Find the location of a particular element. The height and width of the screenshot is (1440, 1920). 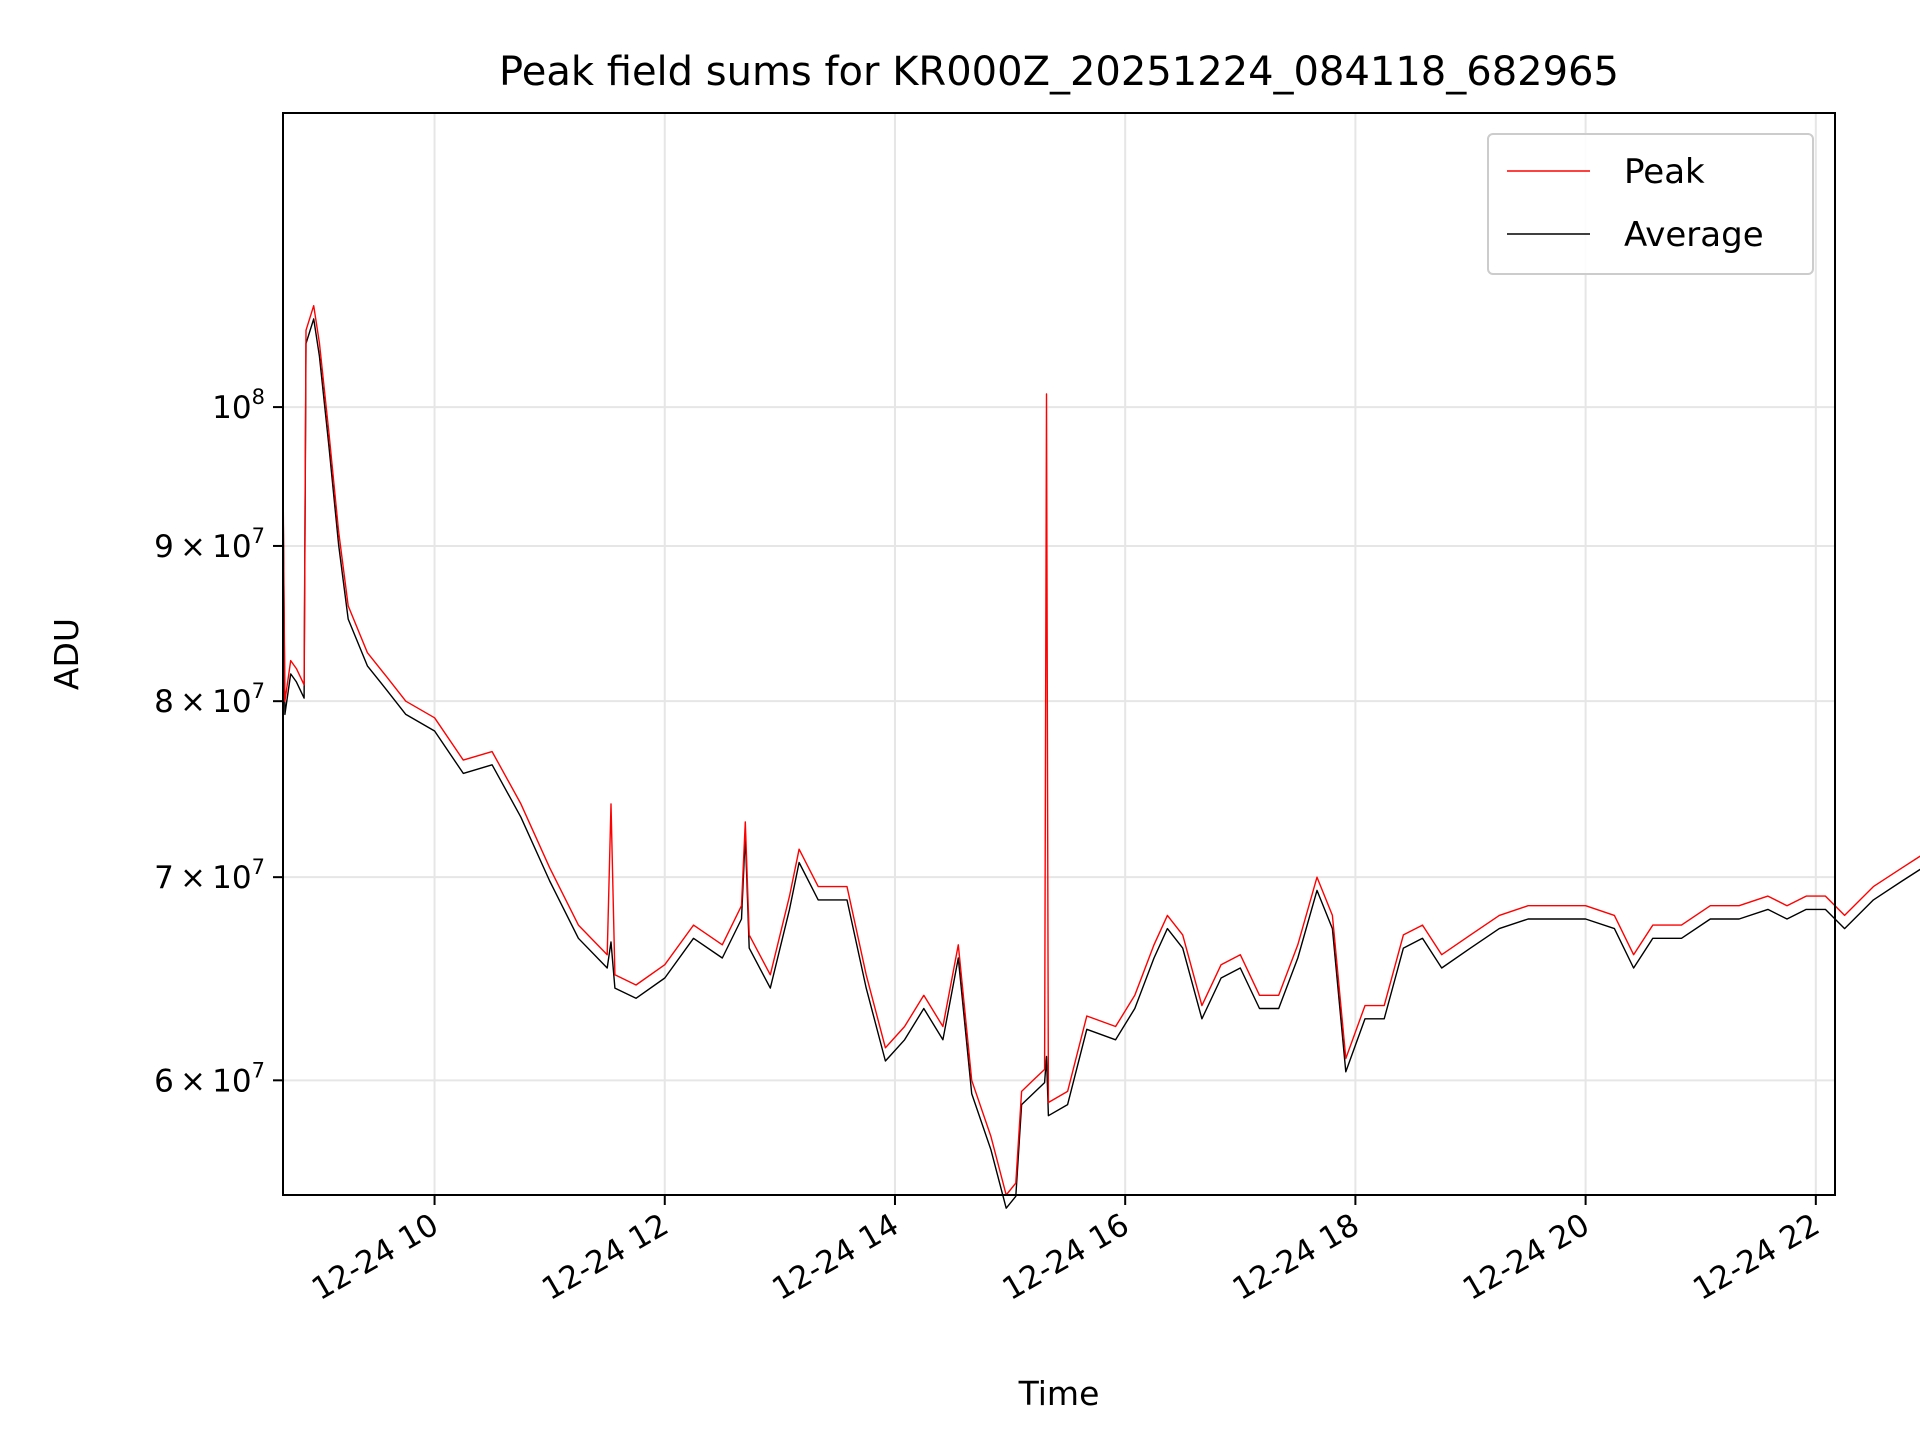

x-tick-label: 12-24 14 is located at coordinates (835, 1257).